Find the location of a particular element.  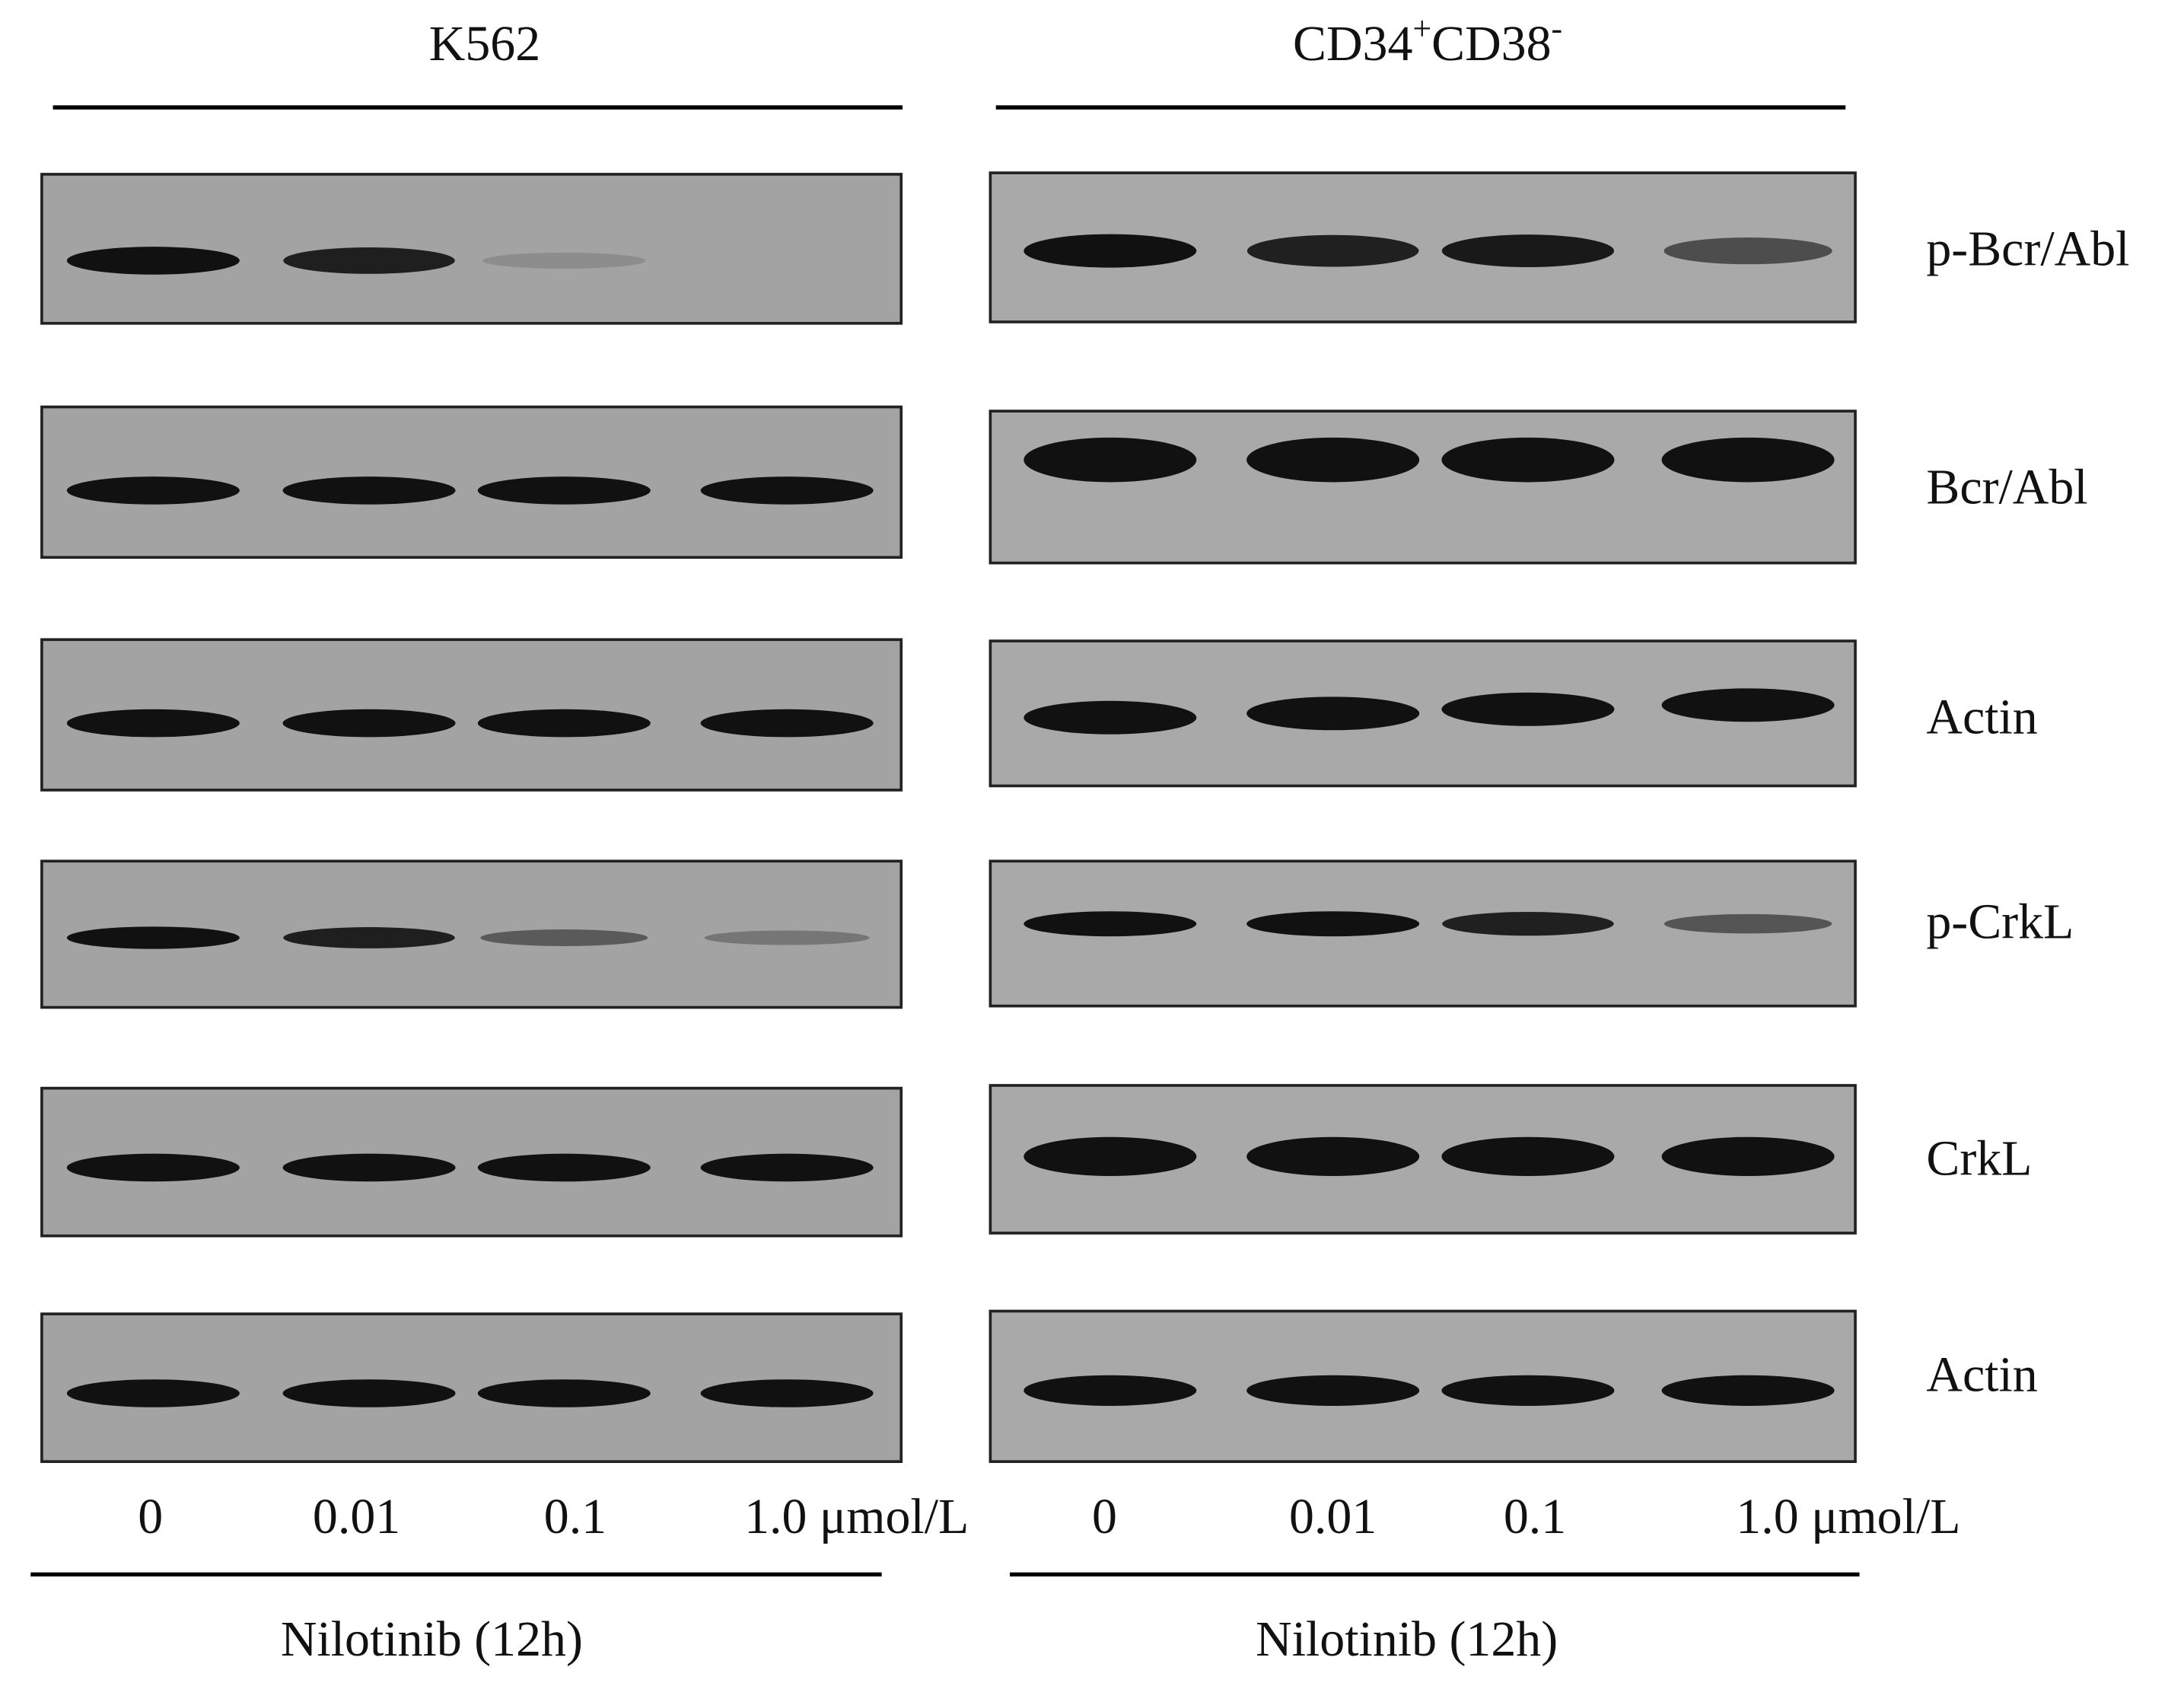

protein-label: p-CrkL is located at coordinates (2000, 922).